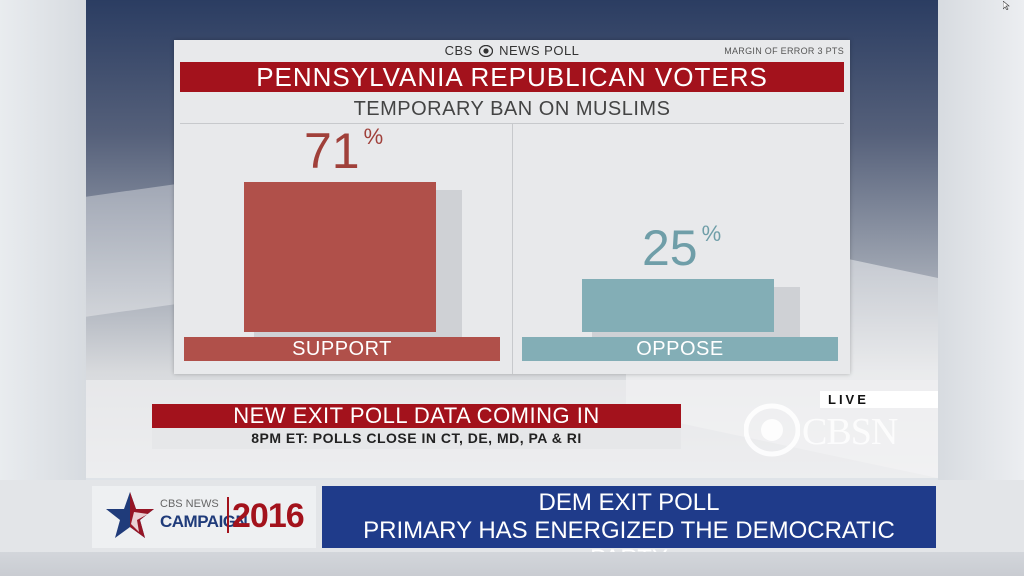 The image size is (1024, 576). Describe the element at coordinates (340, 257) in the screenshot. I see `bar-support` at that location.